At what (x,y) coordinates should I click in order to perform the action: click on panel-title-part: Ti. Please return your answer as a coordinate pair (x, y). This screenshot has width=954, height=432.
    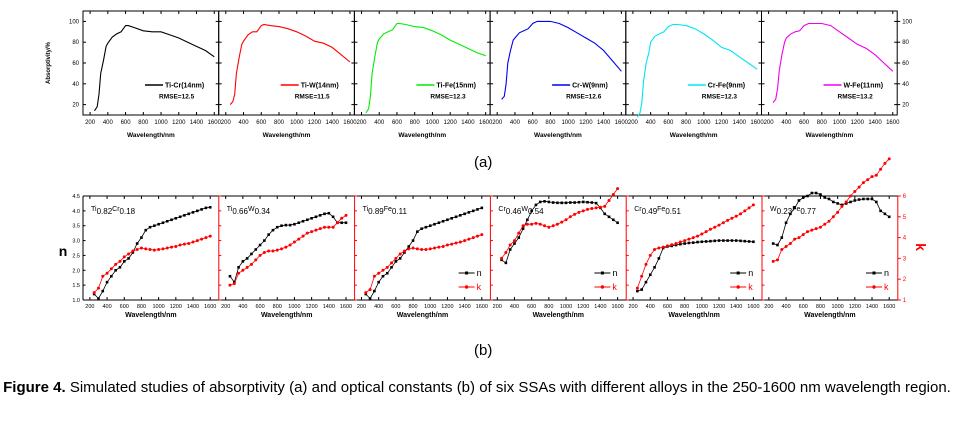
    Looking at the image, I should click on (230, 209).